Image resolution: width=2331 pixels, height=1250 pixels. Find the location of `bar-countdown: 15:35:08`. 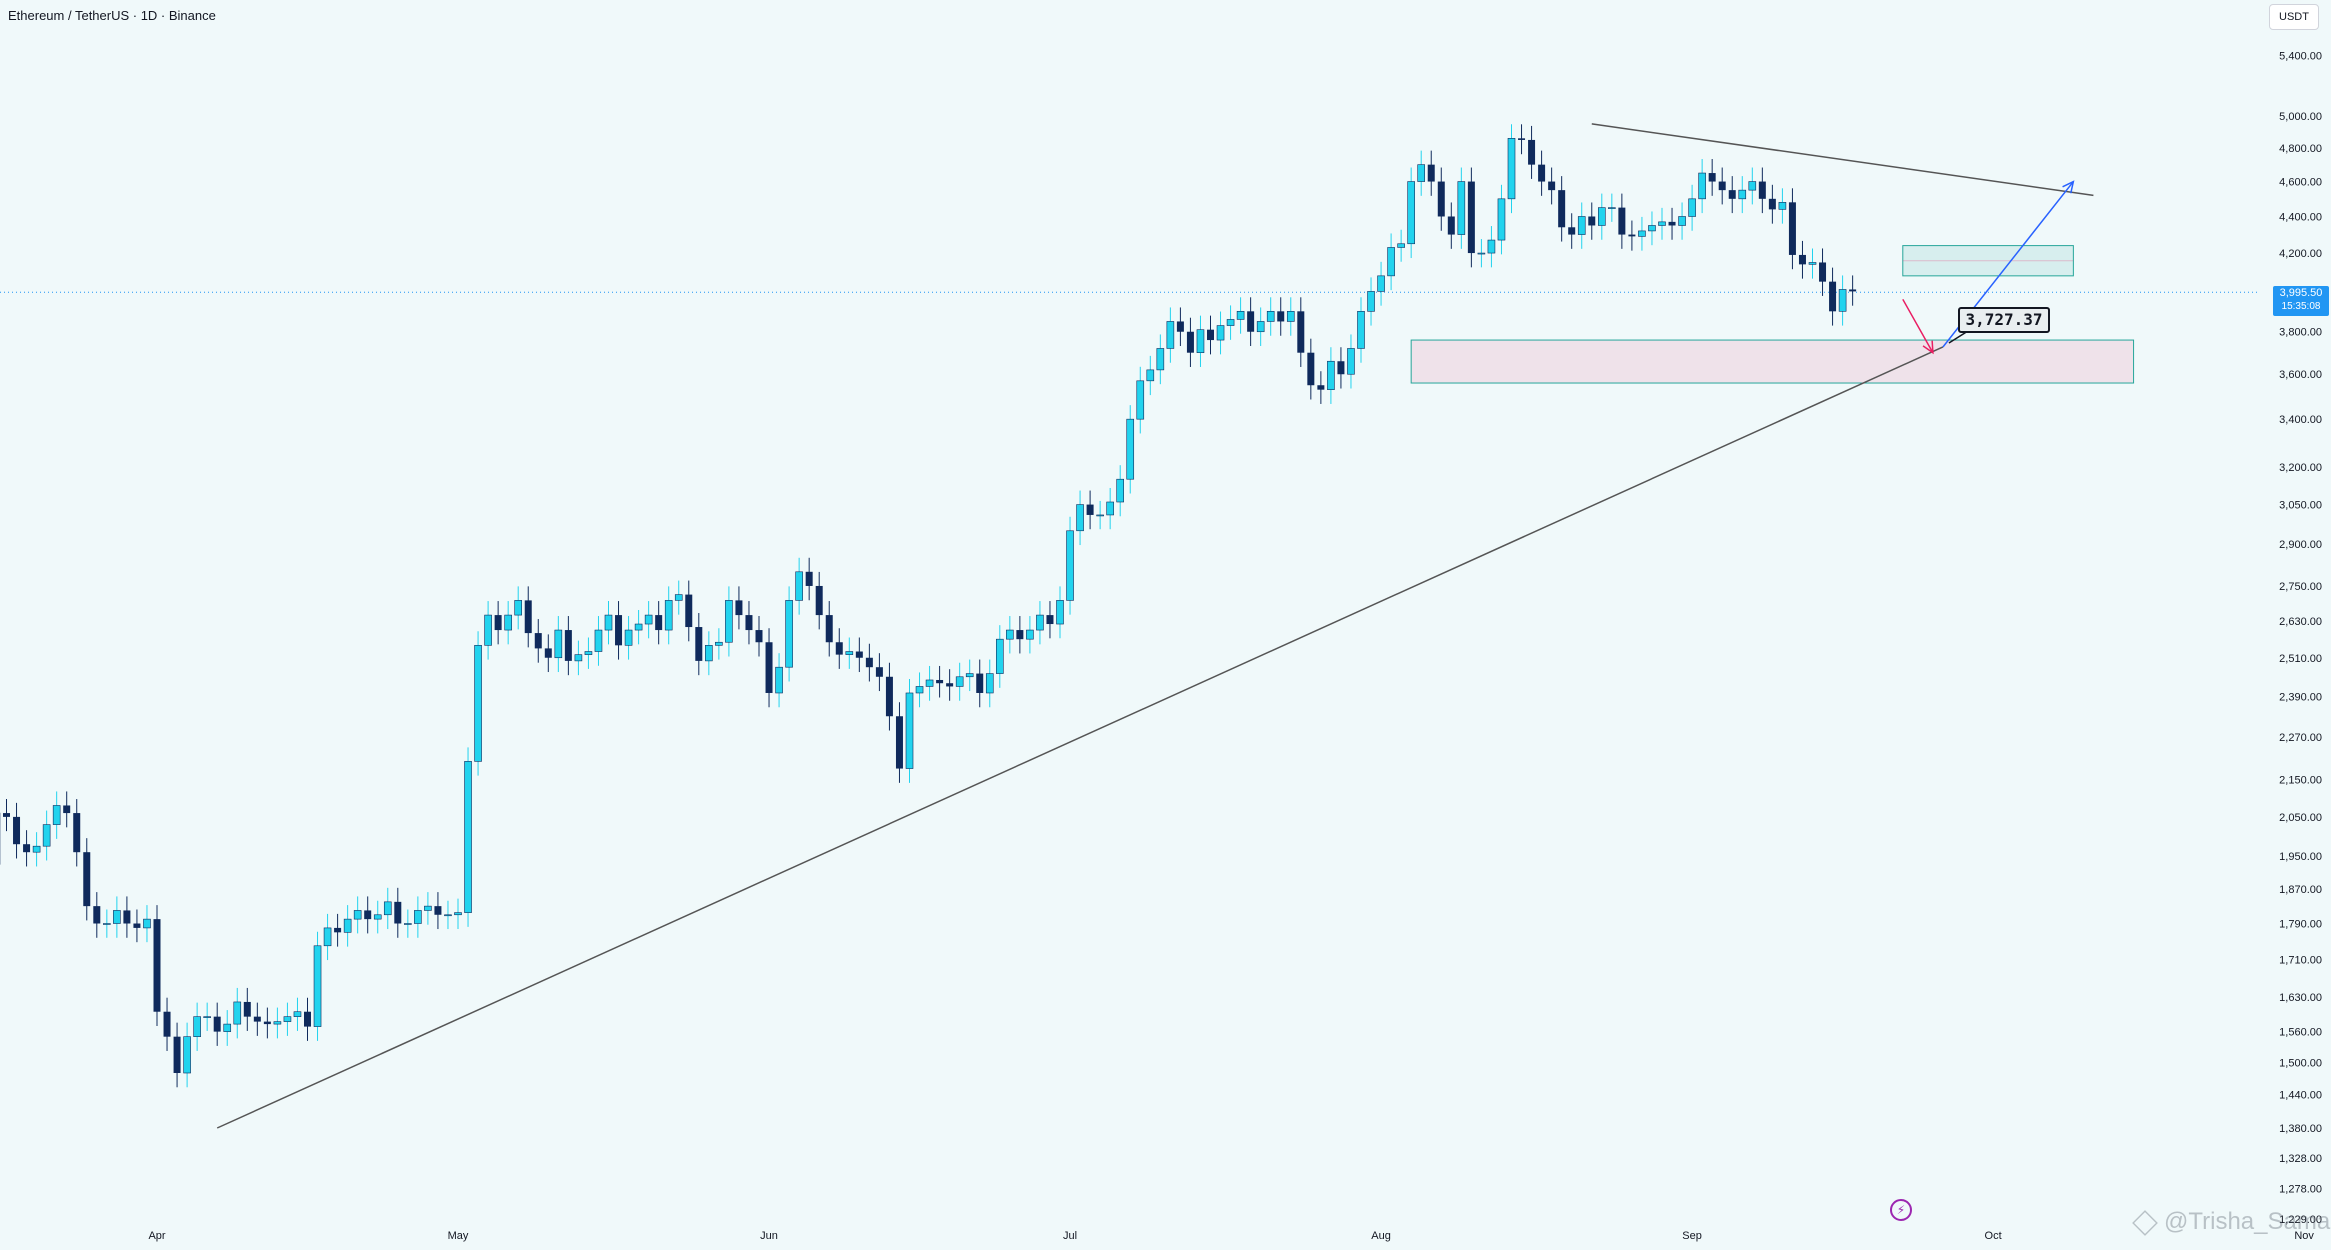

bar-countdown: 15:35:08 is located at coordinates (2301, 306).